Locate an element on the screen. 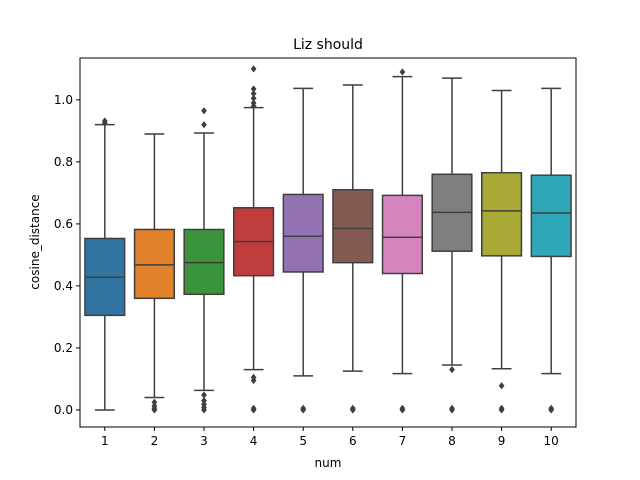 The width and height of the screenshot is (640, 480). y-tick-label: 0.0 is located at coordinates (63, 410).